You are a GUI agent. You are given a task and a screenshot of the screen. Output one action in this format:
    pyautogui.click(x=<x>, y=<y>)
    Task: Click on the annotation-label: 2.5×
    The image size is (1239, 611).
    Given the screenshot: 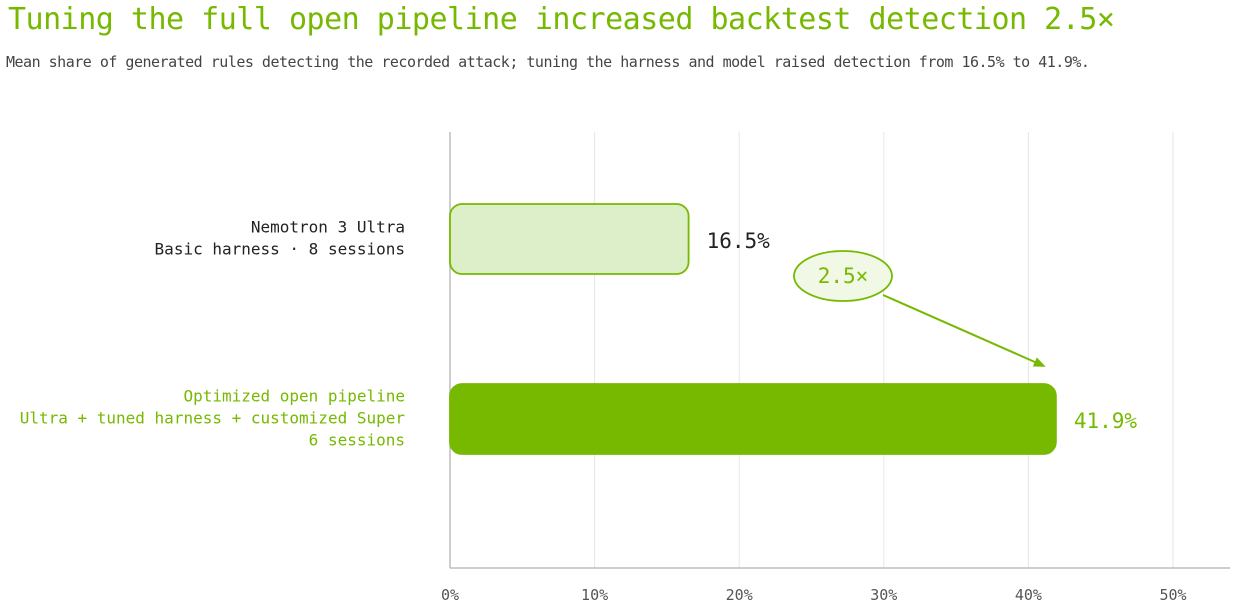 What is the action you would take?
    pyautogui.click(x=843, y=276)
    